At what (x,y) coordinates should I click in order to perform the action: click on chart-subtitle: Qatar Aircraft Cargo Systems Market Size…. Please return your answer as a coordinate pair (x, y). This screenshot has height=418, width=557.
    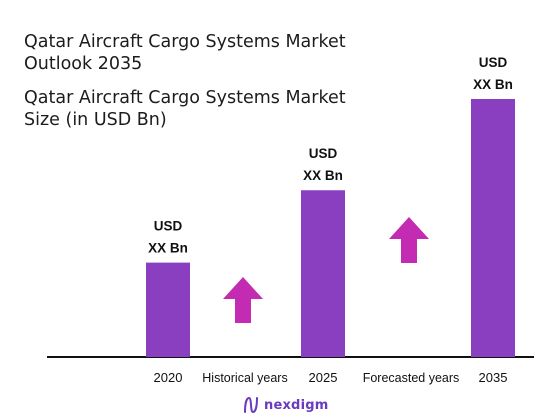
    Looking at the image, I should click on (185, 109).